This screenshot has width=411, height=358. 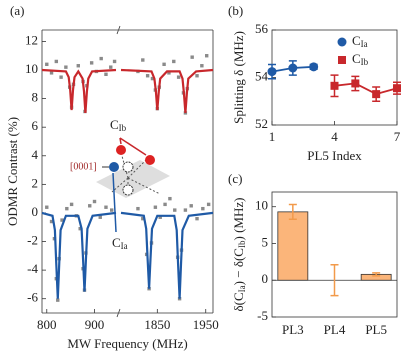 What do you see at coordinates (334, 136) in the screenshot?
I see `x-tick-label: 4` at bounding box center [334, 136].